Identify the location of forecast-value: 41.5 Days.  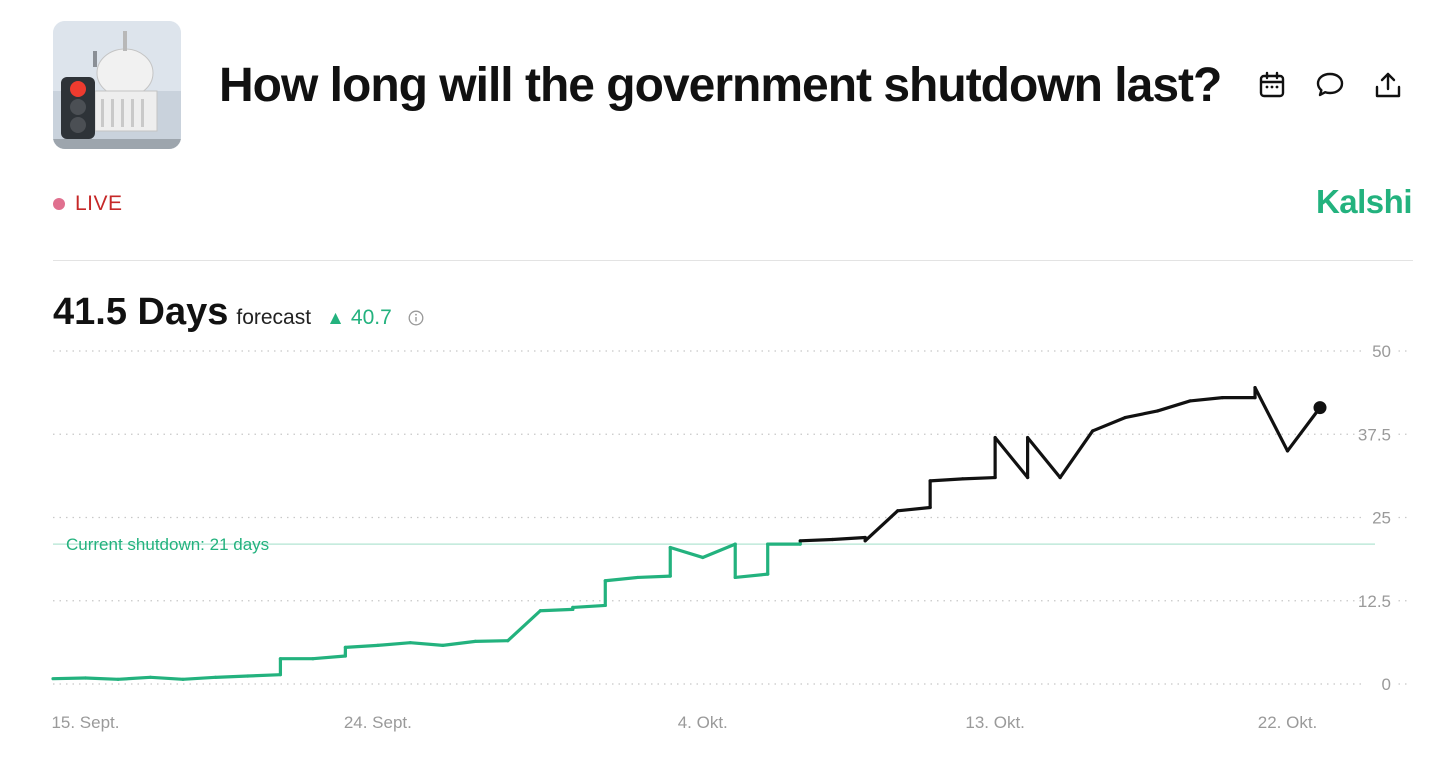
(141, 312).